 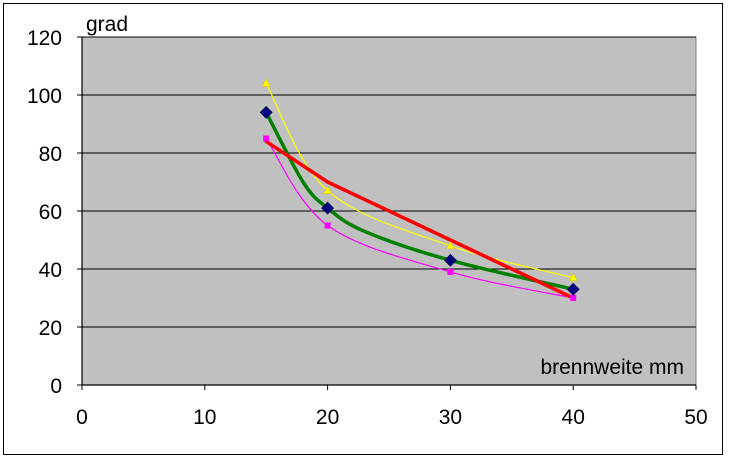 I want to click on x-tick-label-0: 0, so click(x=82, y=417).